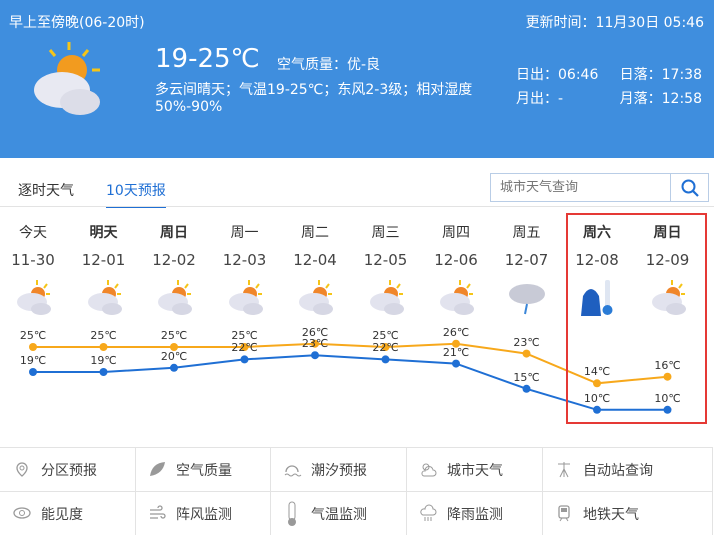  Describe the element at coordinates (68, 469) in the screenshot. I see `link-map-pin: 分区预报` at that location.